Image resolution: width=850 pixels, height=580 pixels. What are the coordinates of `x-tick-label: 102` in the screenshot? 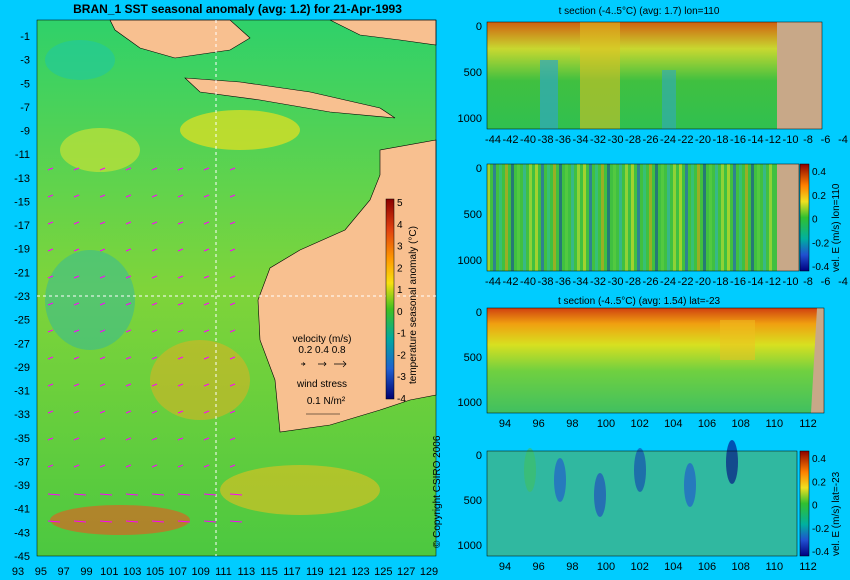 It's located at (639, 424).